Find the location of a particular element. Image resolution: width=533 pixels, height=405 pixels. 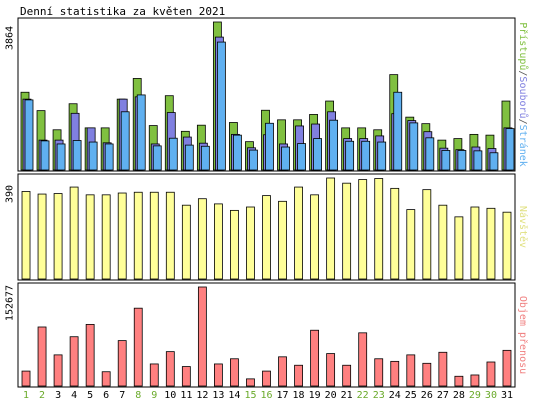

x-tick-label: 27 is located at coordinates (443, 395).